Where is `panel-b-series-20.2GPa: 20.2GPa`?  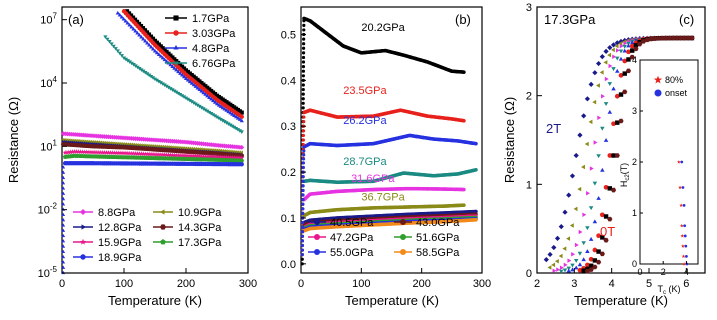 panel-b-series-20.2GPa: 20.2GPa is located at coordinates (384, 45).